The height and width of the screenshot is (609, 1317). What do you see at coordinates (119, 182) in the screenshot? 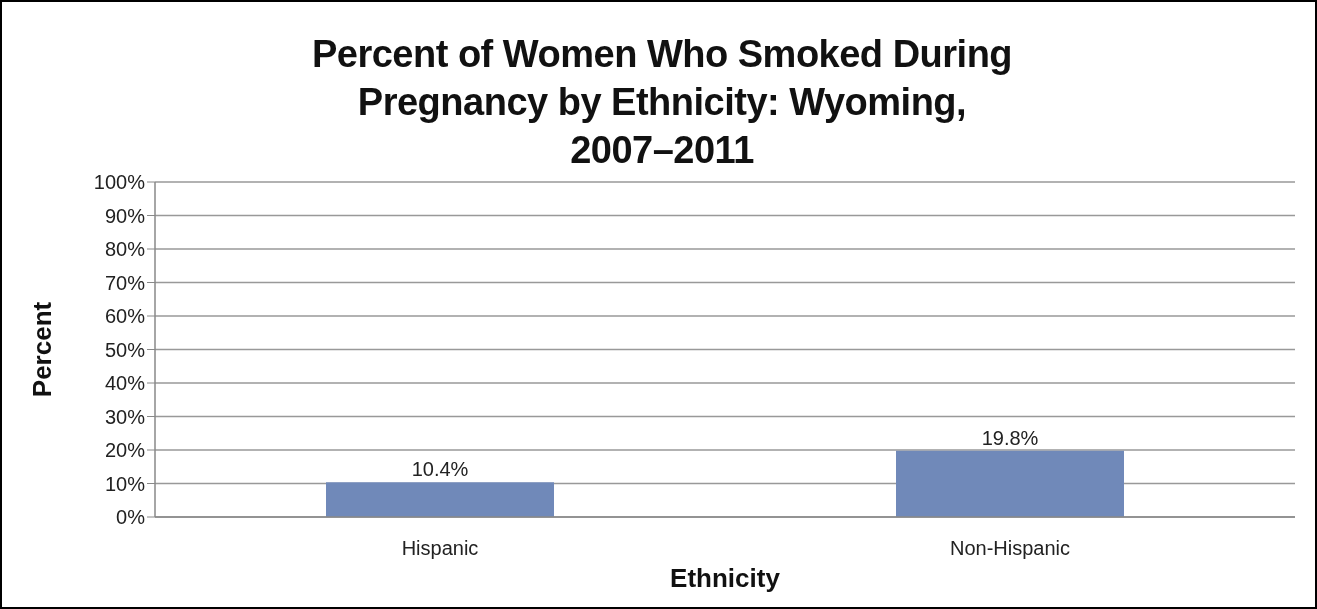
I see `y-tick-label: 100%` at bounding box center [119, 182].